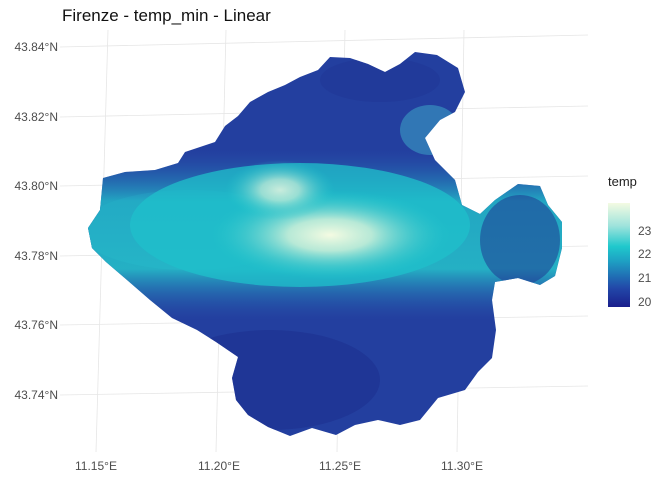 The width and height of the screenshot is (672, 480). I want to click on y-tick-label: 43.78°N, so click(36, 256).